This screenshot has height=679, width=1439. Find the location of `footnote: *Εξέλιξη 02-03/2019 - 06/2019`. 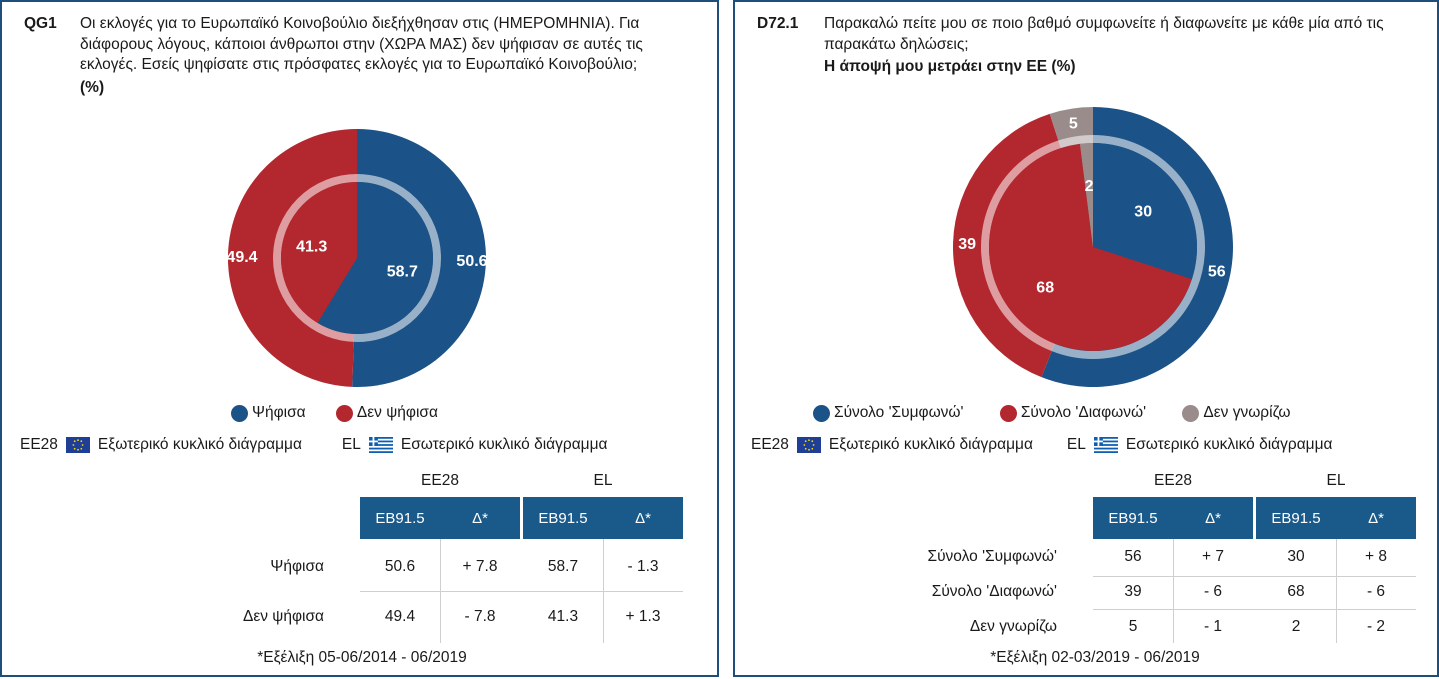

footnote: *Εξέλιξη 02-03/2019 - 06/2019 is located at coordinates (1095, 657).